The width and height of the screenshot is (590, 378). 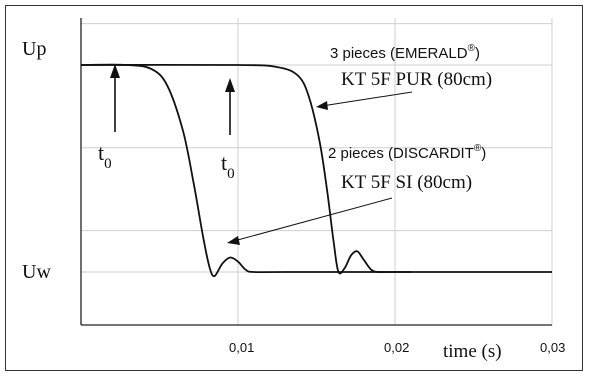 What do you see at coordinates (396, 347) in the screenshot?
I see `x-tick-0-02: 0,02` at bounding box center [396, 347].